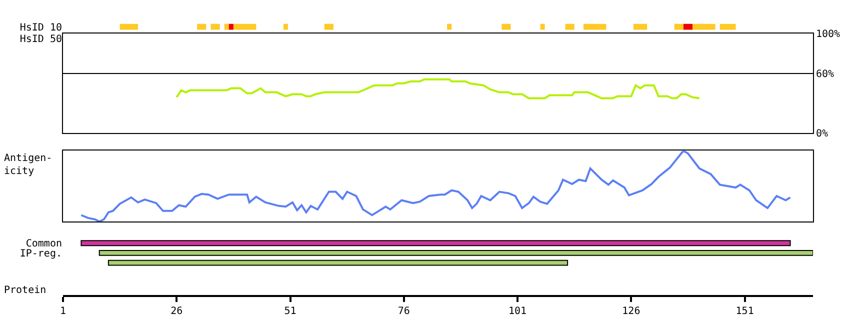 This screenshot has width=850, height=330. I want to click on y-axis-title: Antigen- icity, so click(28, 165).